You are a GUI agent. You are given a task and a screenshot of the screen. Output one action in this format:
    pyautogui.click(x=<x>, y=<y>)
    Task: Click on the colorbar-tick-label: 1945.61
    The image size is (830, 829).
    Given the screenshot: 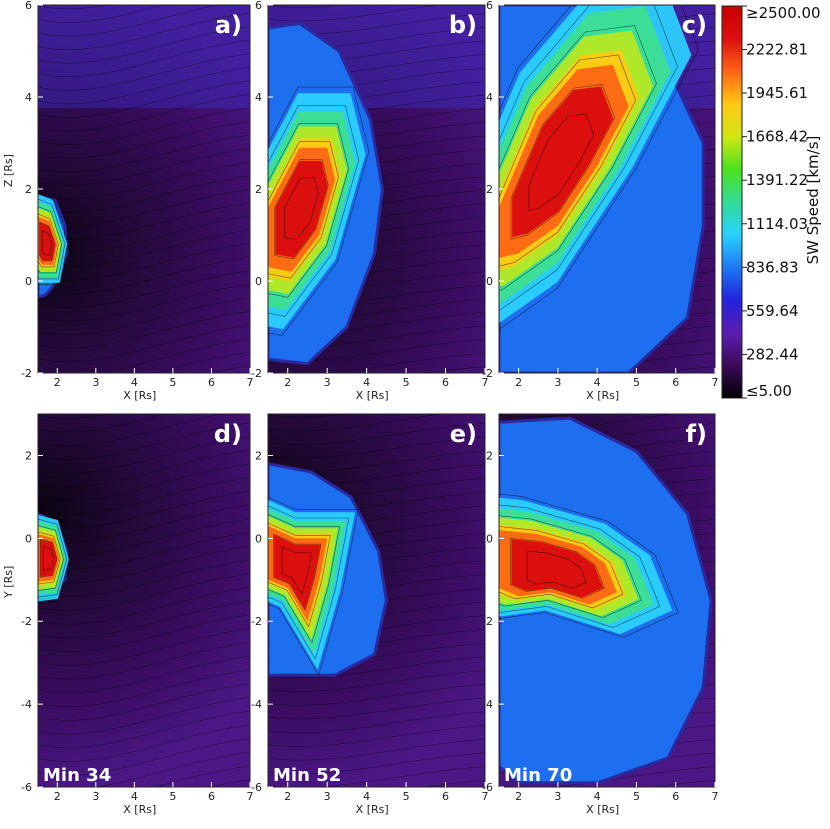 What is the action you would take?
    pyautogui.click(x=777, y=93)
    